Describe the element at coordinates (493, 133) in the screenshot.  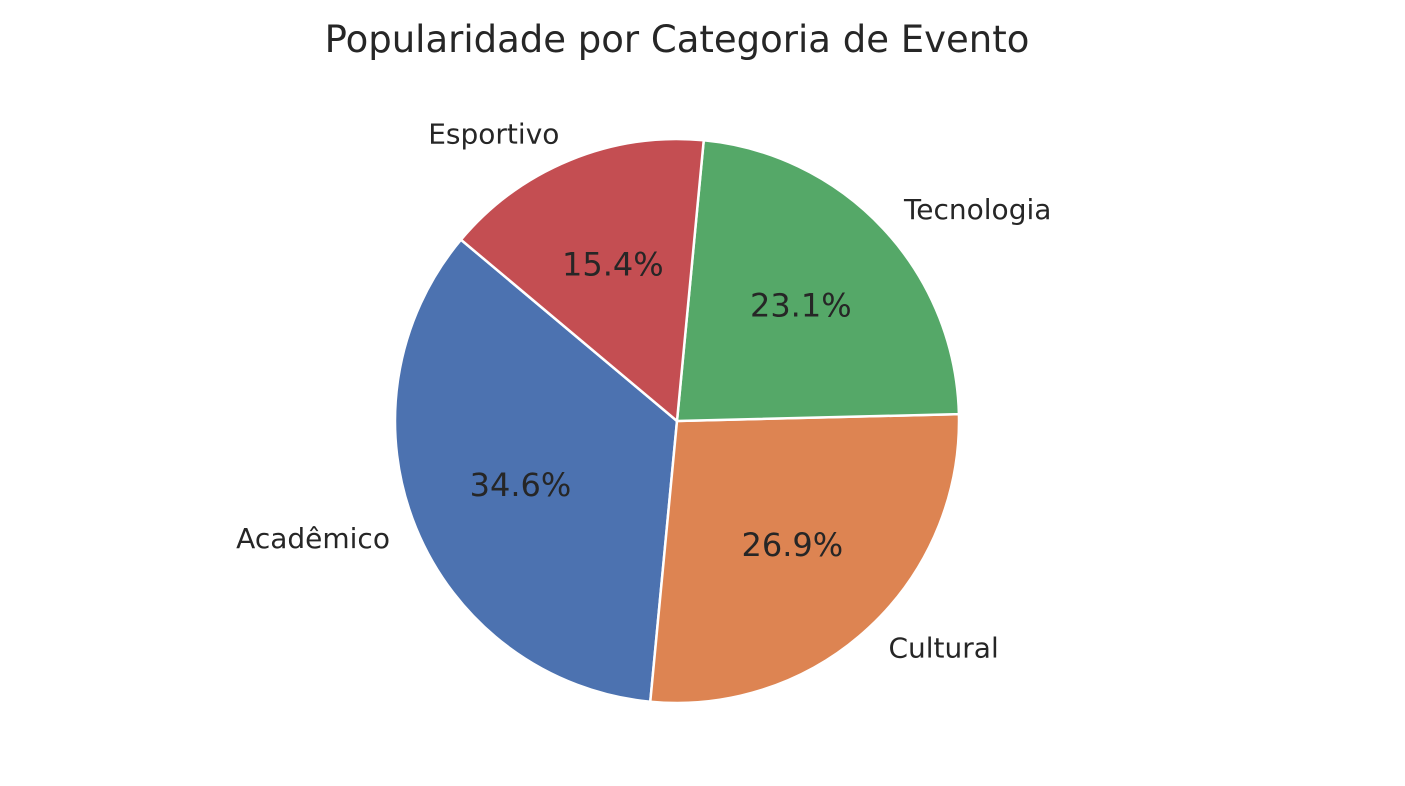
I see `slice-label-esportivo: Esportivo` at that location.